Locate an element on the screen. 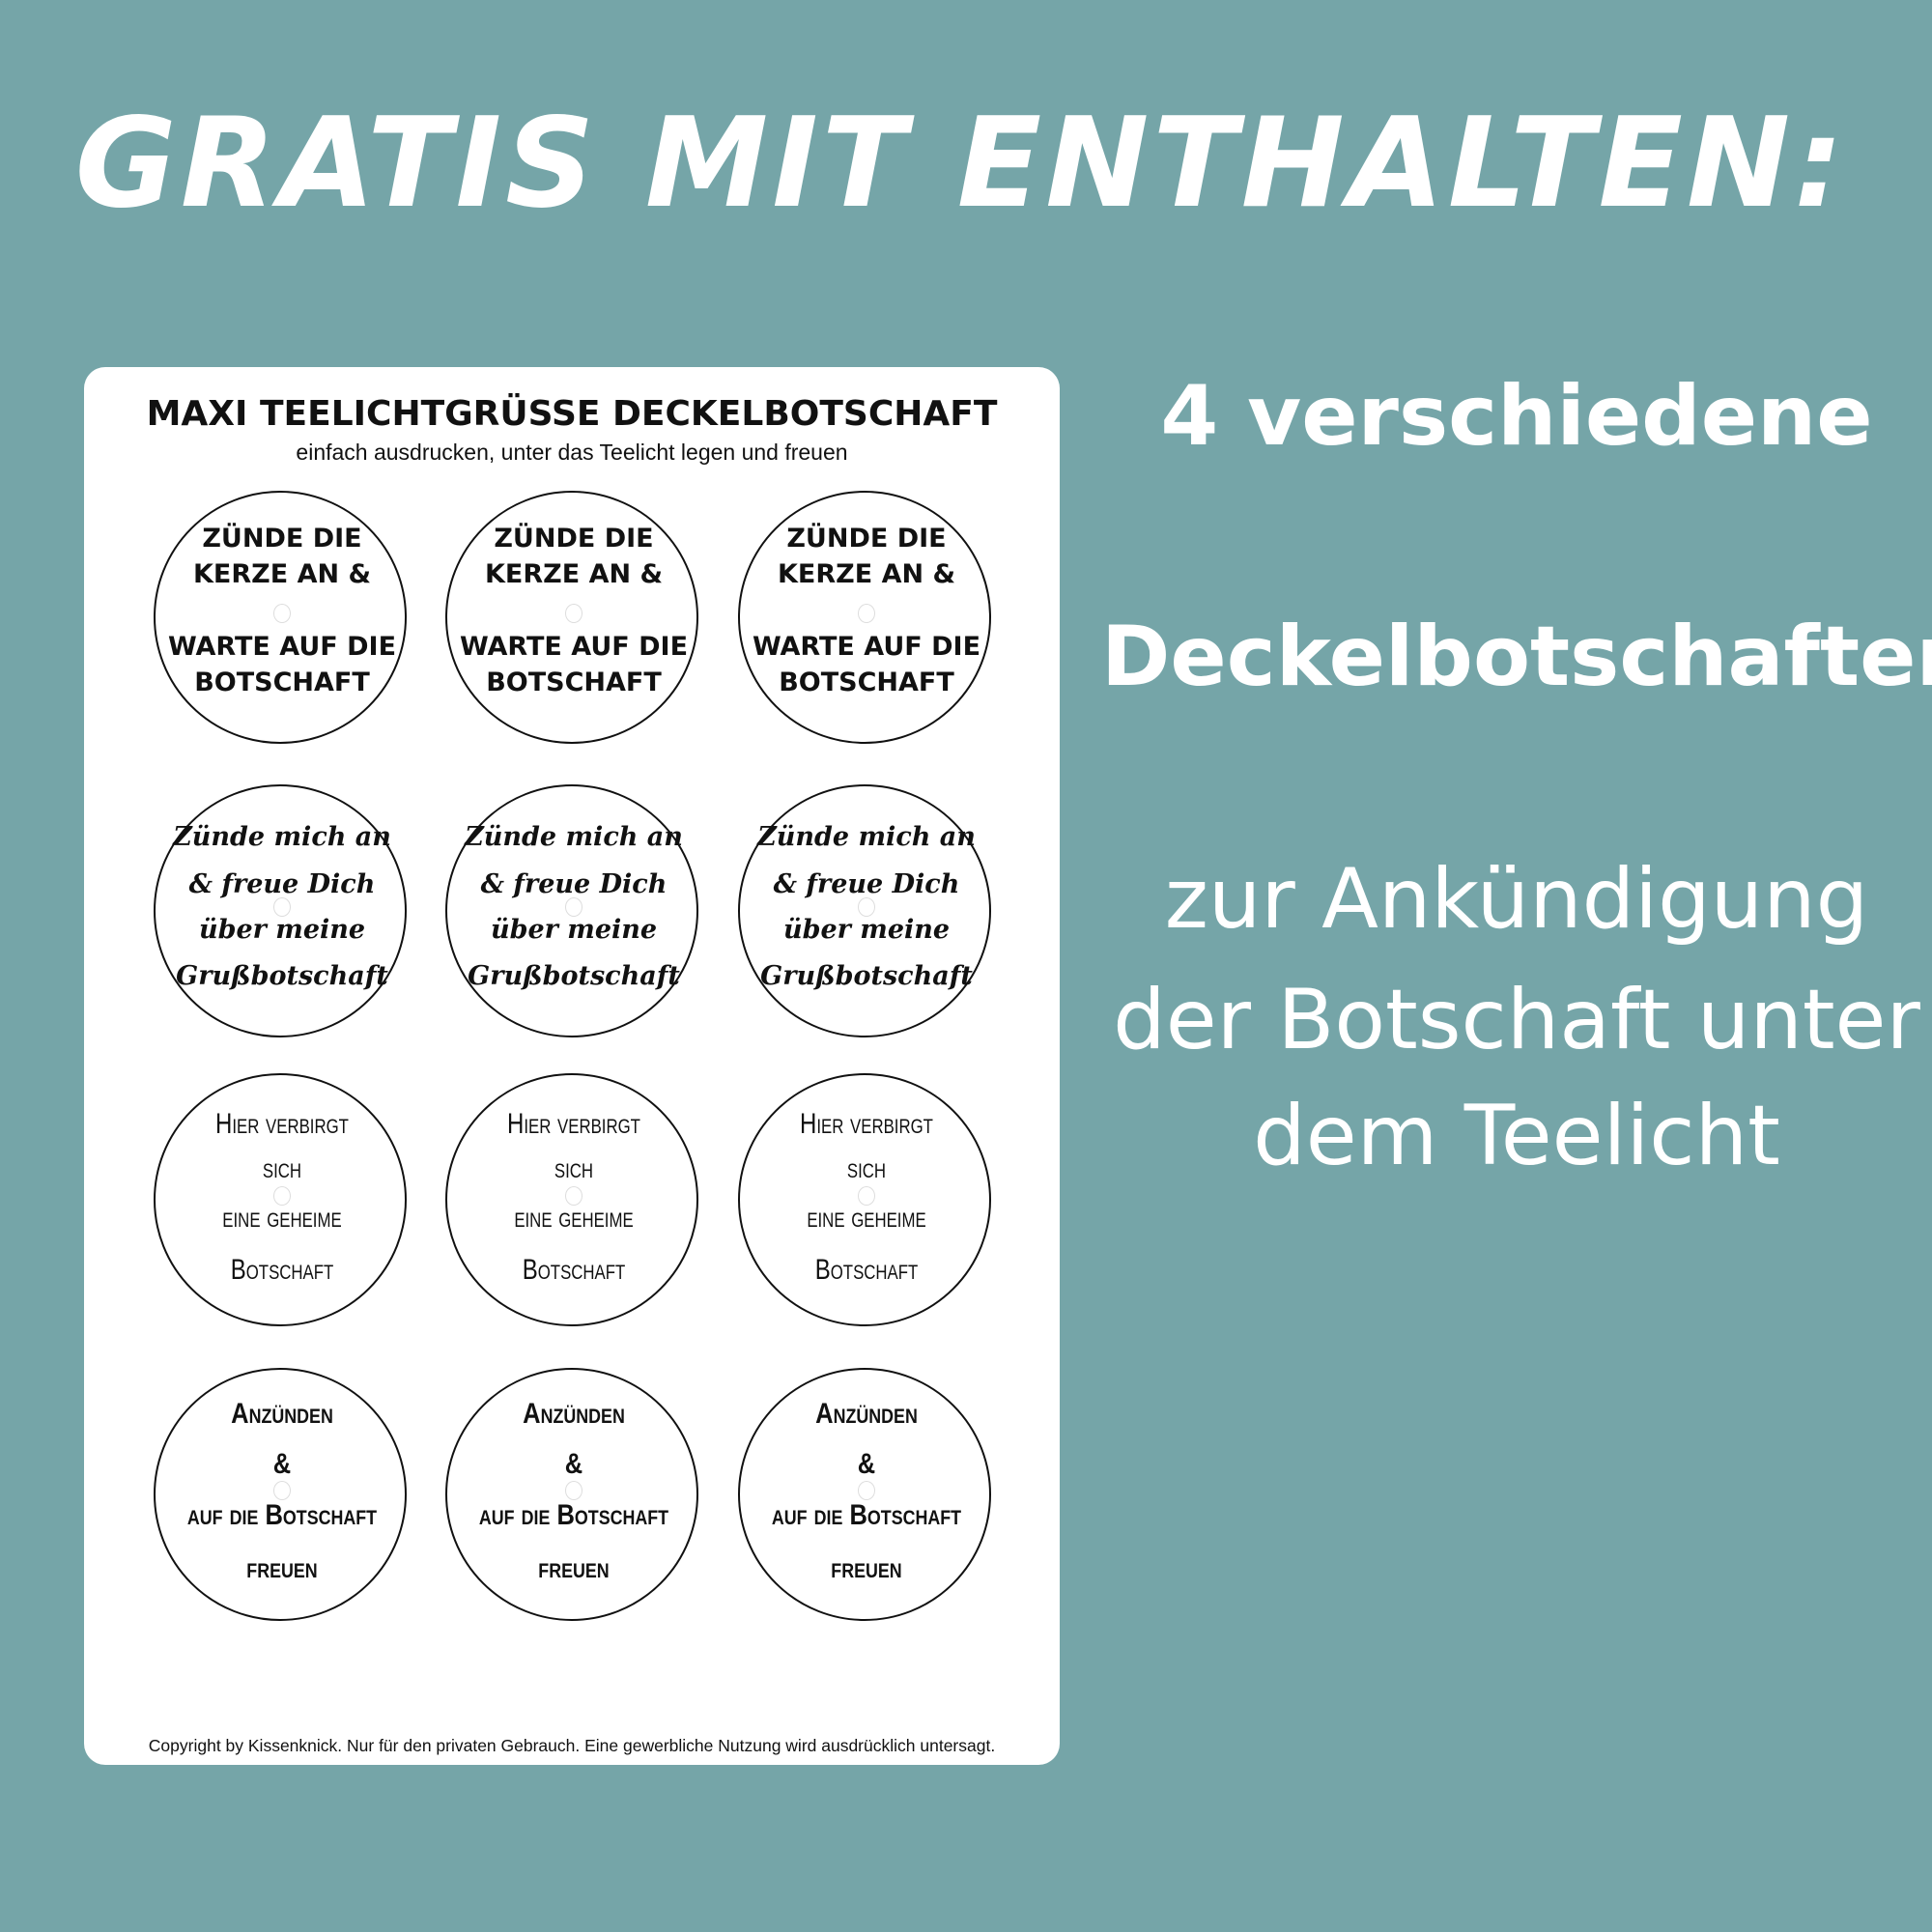  headline: GRATIS MIT ENTHALTEN: is located at coordinates (961, 164).